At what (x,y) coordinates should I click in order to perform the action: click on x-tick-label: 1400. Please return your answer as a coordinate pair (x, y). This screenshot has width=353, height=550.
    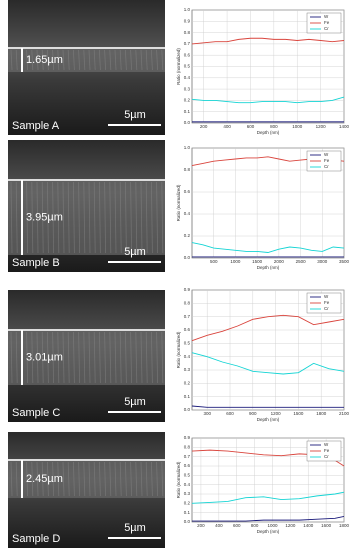
    Looking at the image, I should click on (344, 126).